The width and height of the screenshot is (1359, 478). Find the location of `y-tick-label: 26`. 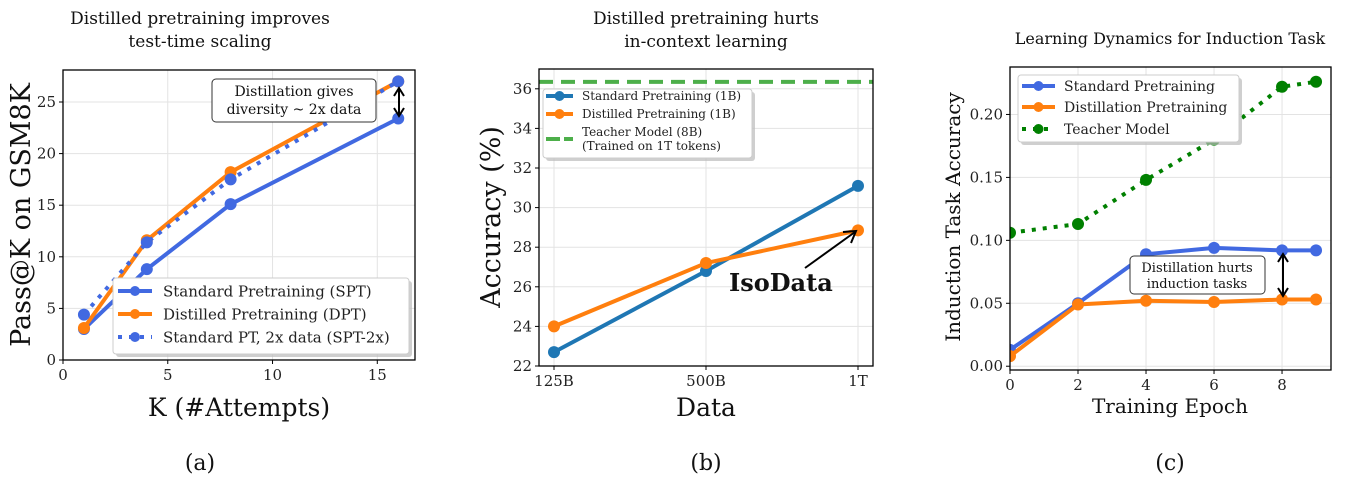

y-tick-label: 26 is located at coordinates (522, 287).